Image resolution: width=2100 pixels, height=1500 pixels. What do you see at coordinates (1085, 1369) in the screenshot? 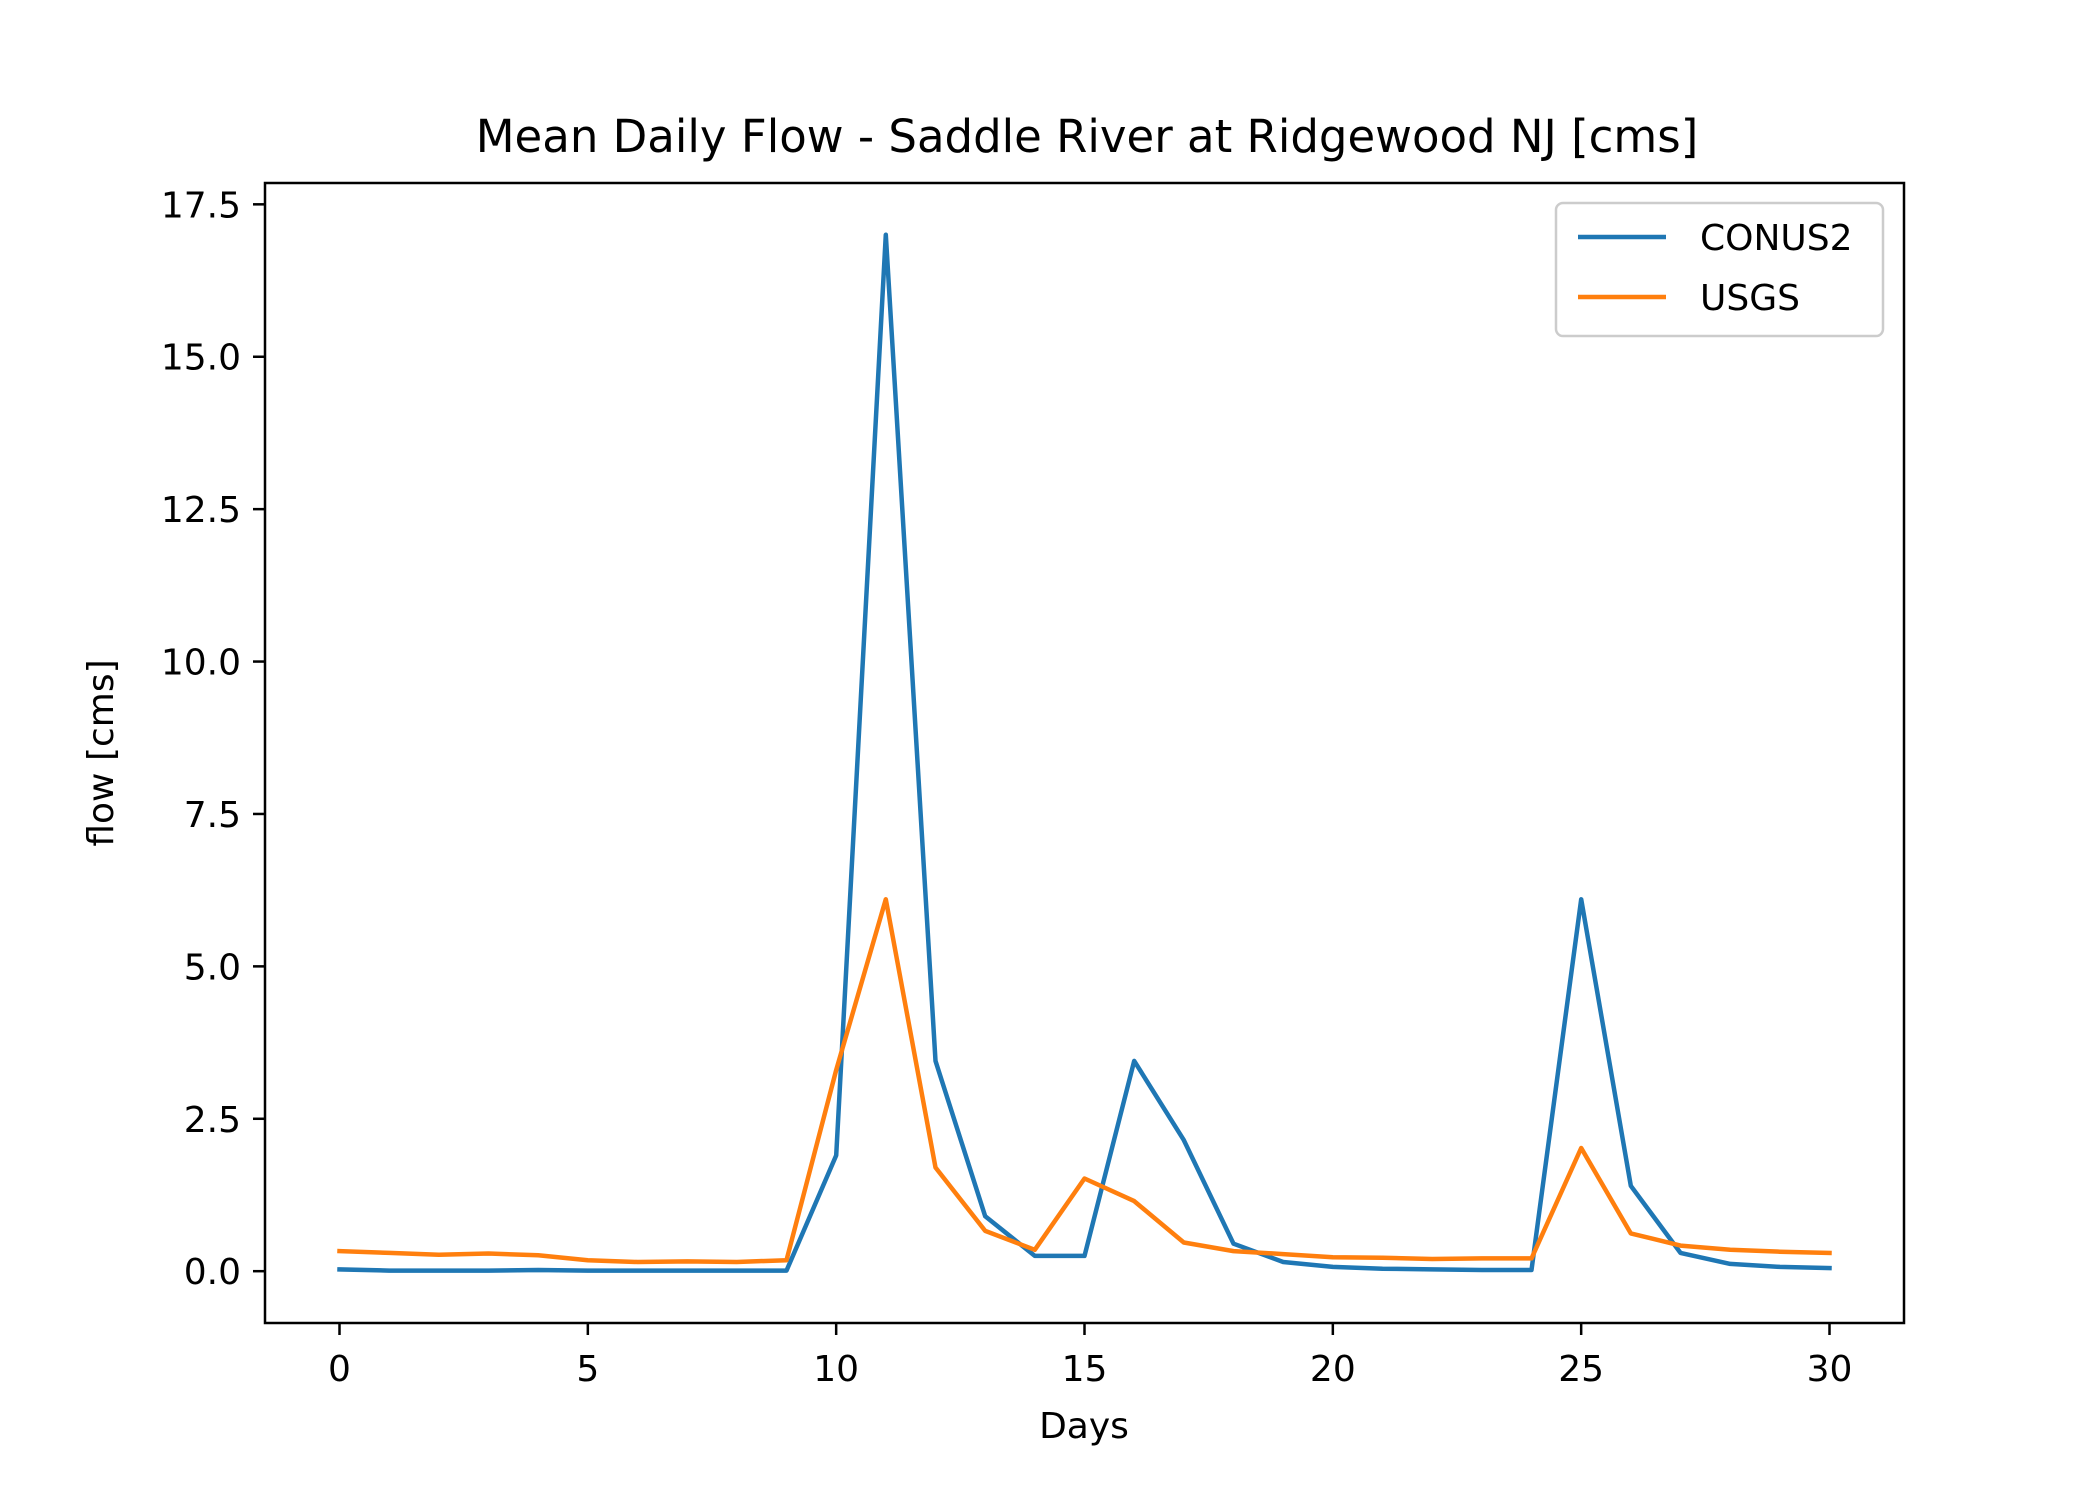
I see `x-tick-label: 15` at bounding box center [1085, 1369].